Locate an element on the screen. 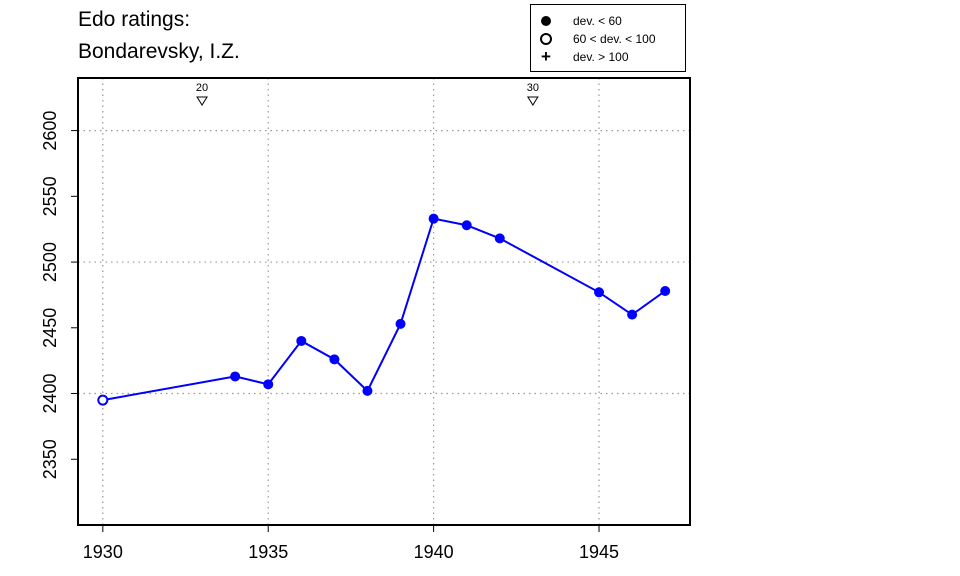 This screenshot has width=960, height=576. legend-label: dev. > 100 is located at coordinates (601, 57).